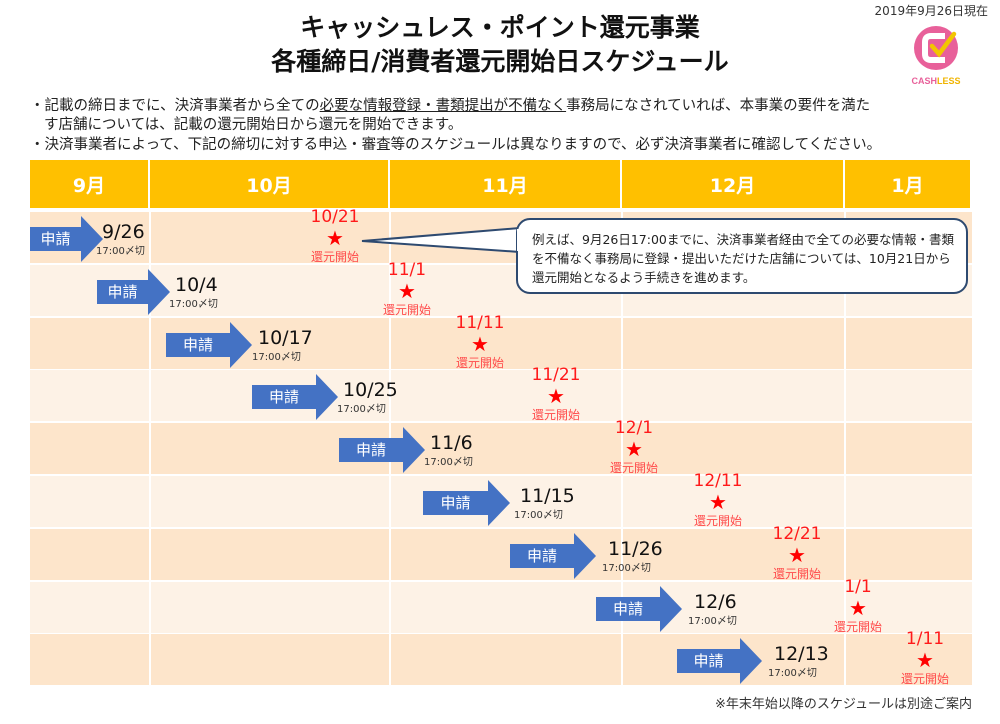 Image resolution: width=1000 pixels, height=724 pixels. Describe the element at coordinates (801, 654) in the screenshot. I see `deadline-date: 12/13` at that location.